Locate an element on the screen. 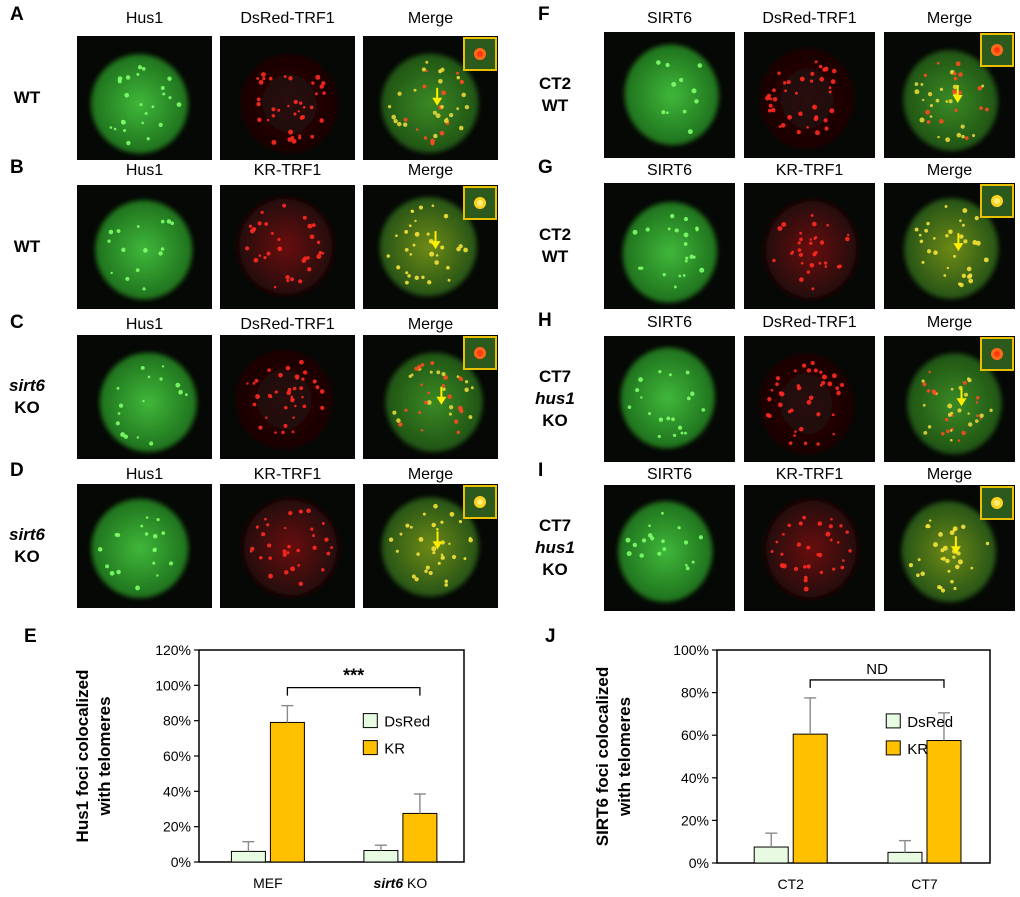  panel-letter: G is located at coordinates (545, 167).